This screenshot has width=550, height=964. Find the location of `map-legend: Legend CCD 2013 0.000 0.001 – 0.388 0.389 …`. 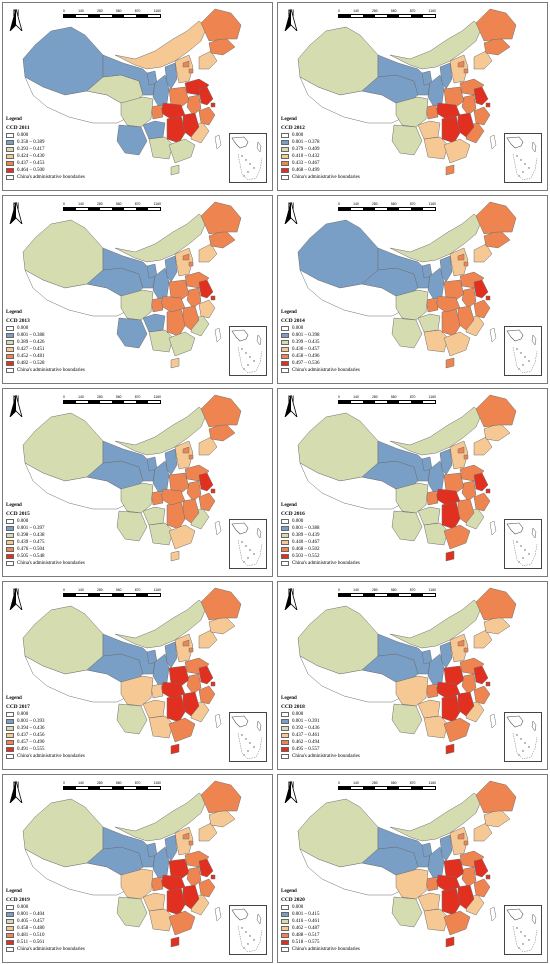

map-legend: Legend CCD 2013 0.000 0.001 – 0.388 0.389 … is located at coordinates (66, 342).